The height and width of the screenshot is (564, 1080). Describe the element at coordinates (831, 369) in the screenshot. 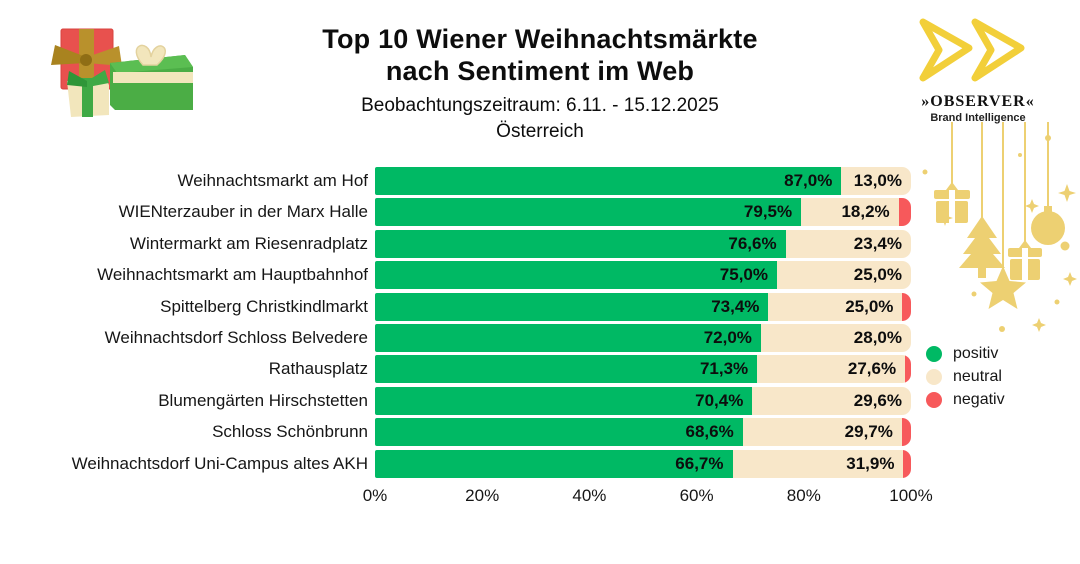

I see `bar-segment-neutral: 27,6%` at that location.